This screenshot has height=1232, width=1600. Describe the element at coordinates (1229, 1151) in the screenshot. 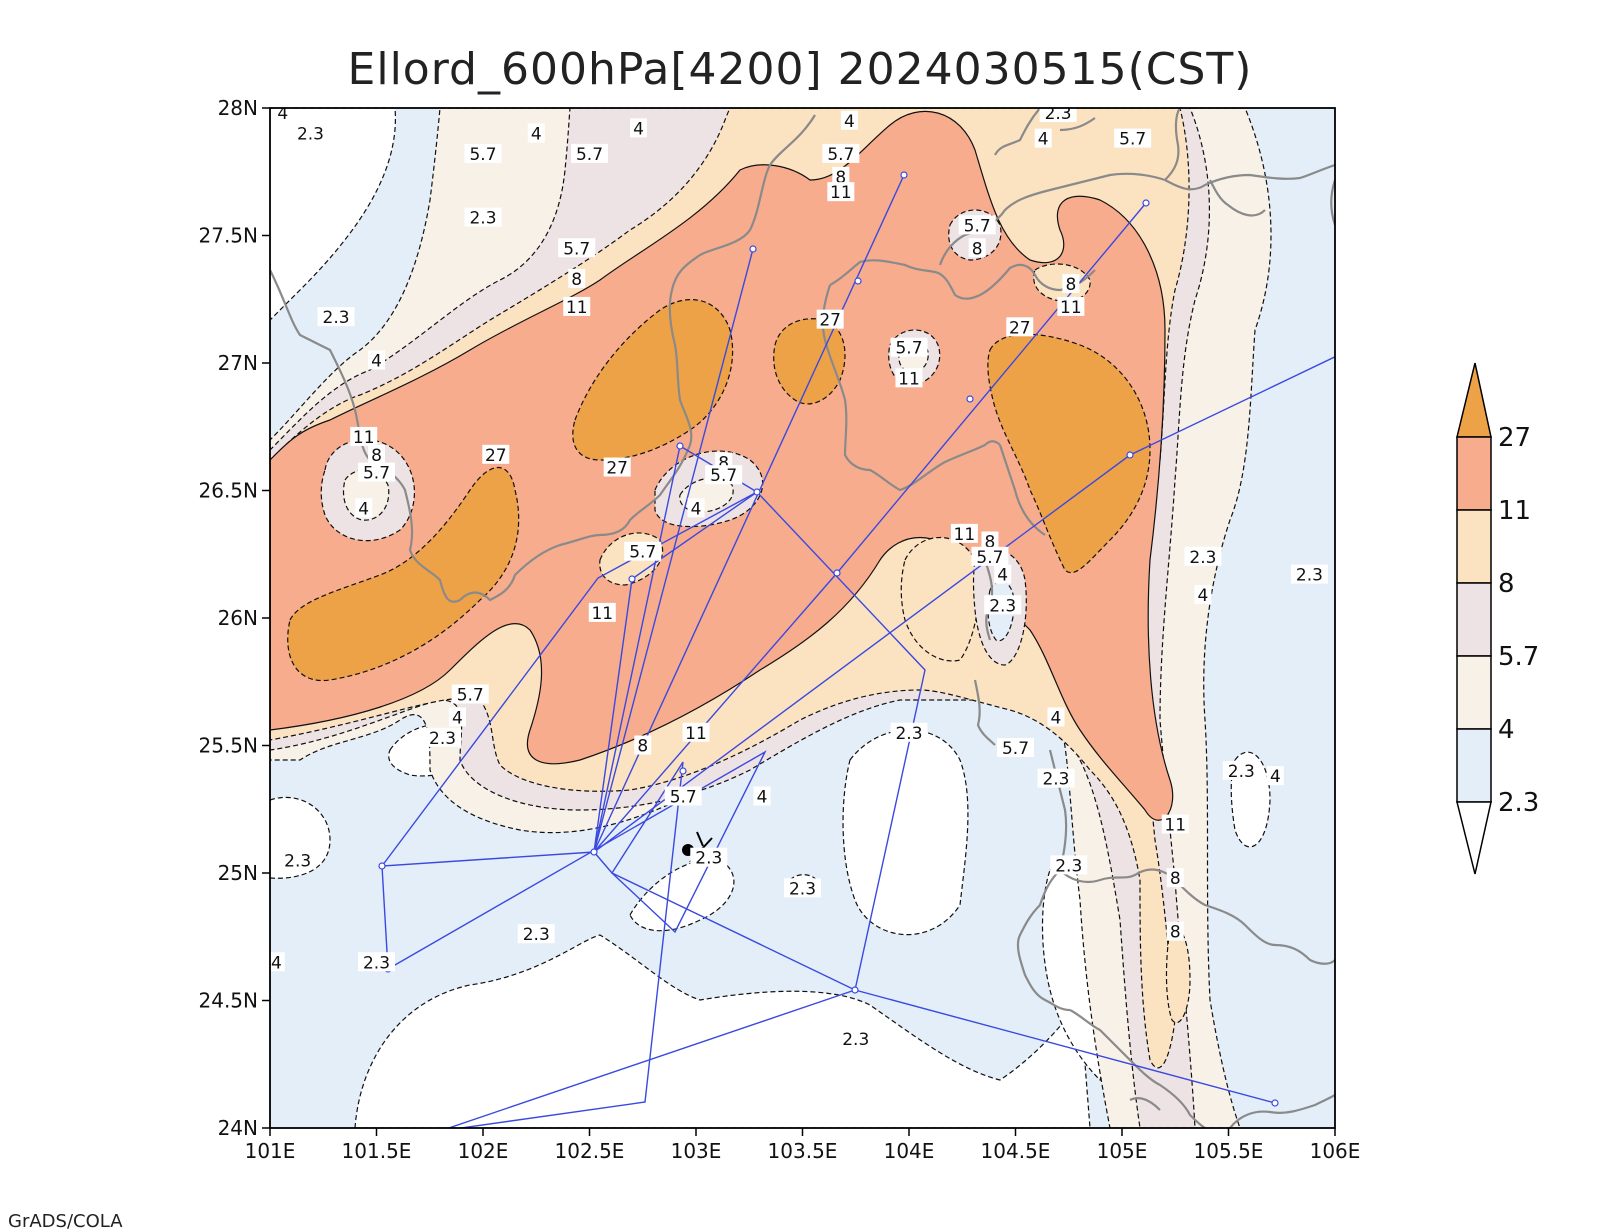

I see `x-tick-label: 105.5E` at that location.